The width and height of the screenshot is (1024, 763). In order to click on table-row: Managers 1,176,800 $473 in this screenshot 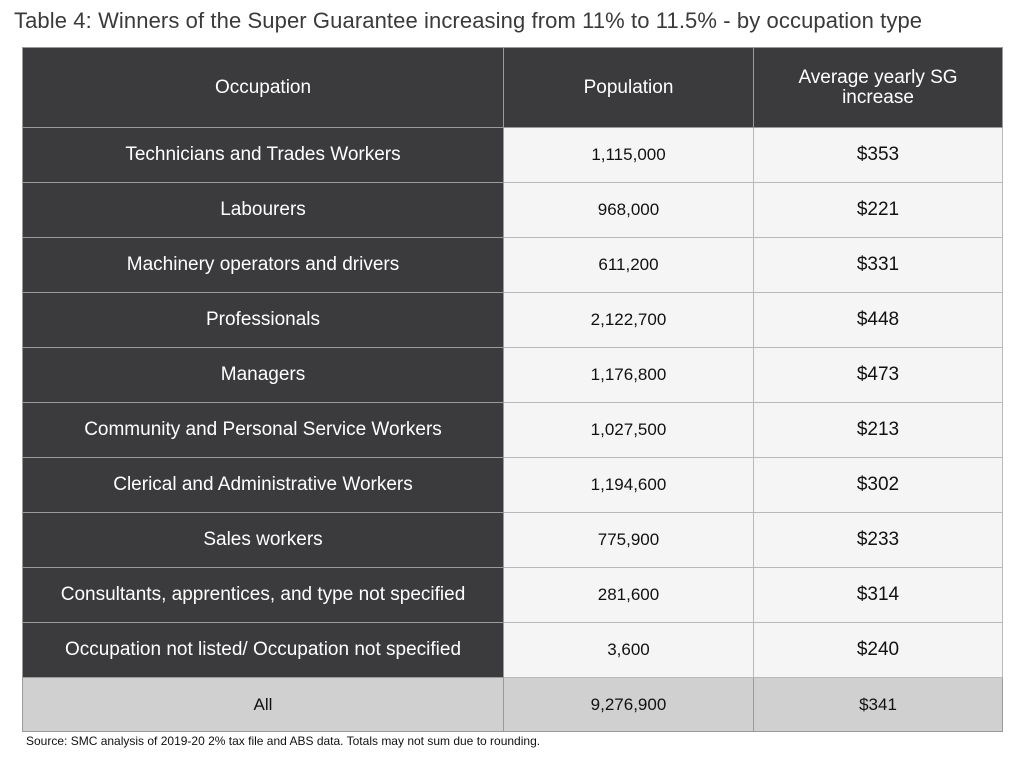, I will do `click(512, 375)`.